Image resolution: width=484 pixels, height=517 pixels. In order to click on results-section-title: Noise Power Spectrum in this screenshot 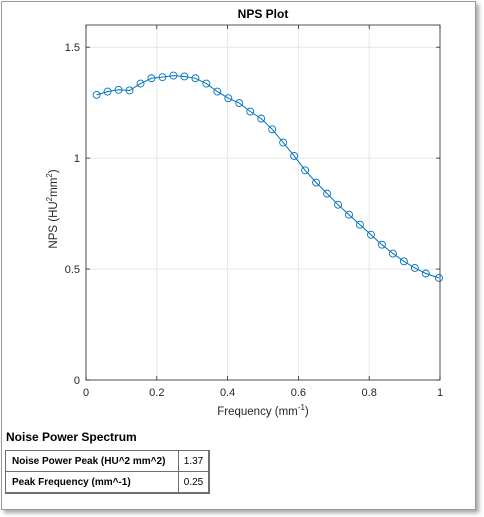, I will do `click(71, 437)`.